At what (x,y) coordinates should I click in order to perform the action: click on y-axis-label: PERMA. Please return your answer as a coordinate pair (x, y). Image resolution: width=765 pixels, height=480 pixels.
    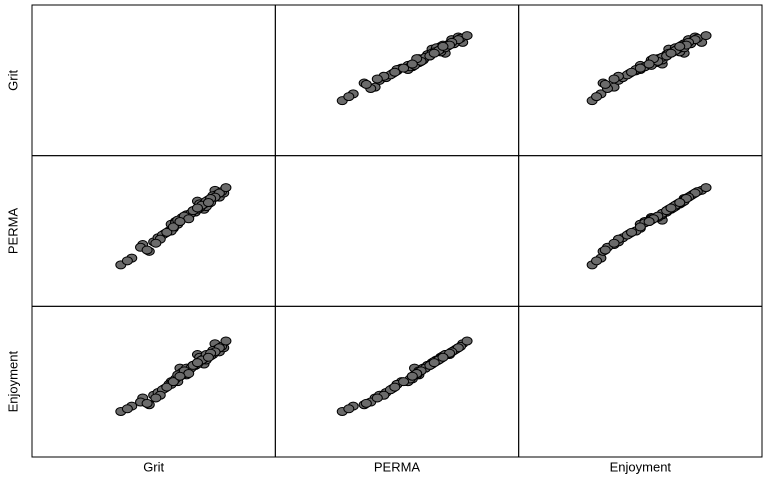
    Looking at the image, I should click on (12, 231).